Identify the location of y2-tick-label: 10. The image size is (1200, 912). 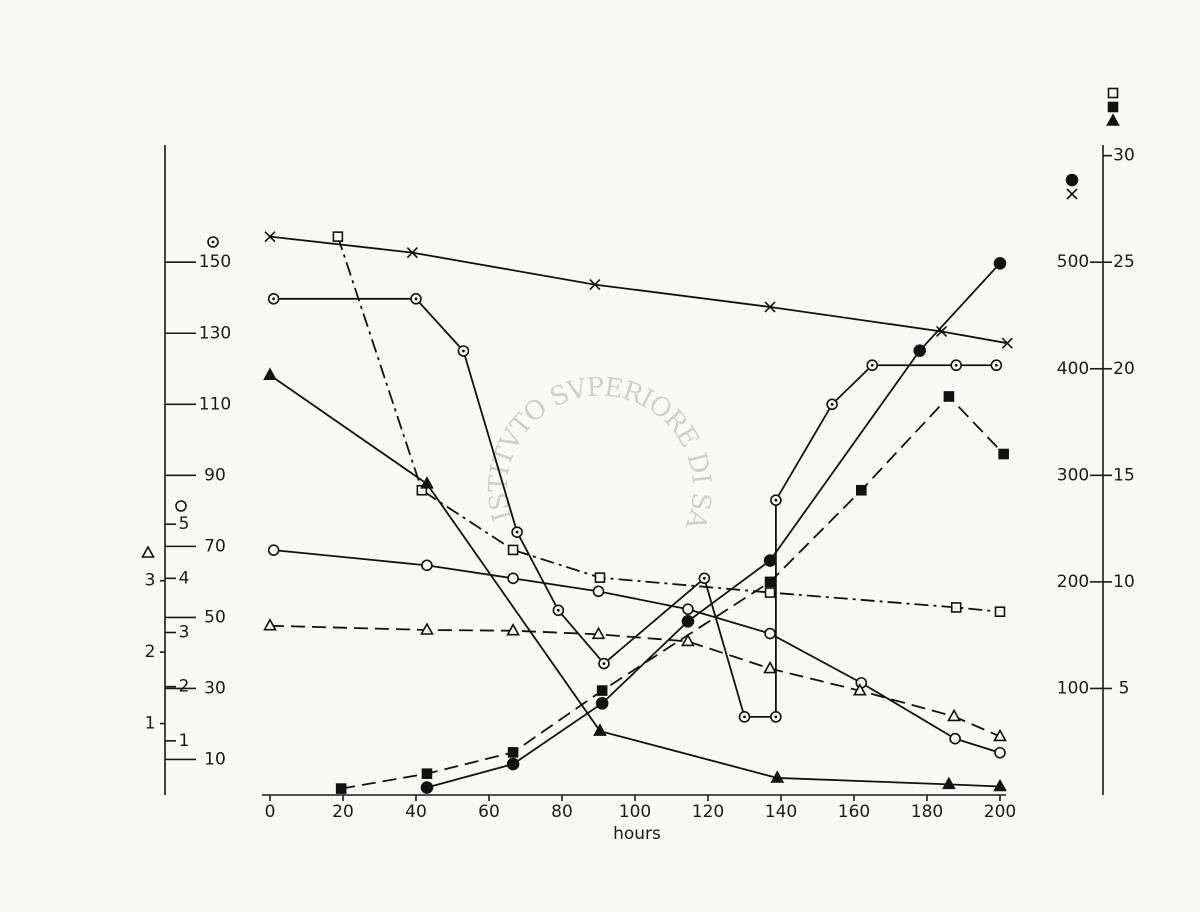
(1124, 582).